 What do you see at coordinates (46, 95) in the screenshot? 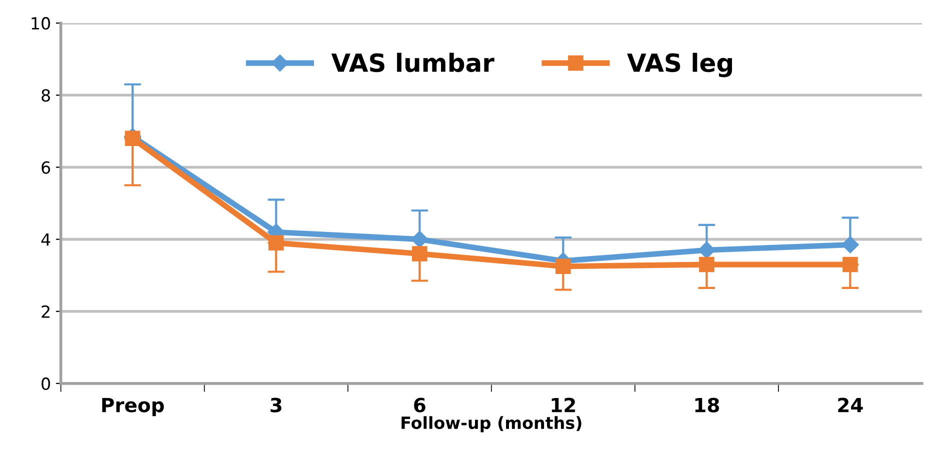
I see `y-tick-label: 8` at bounding box center [46, 95].